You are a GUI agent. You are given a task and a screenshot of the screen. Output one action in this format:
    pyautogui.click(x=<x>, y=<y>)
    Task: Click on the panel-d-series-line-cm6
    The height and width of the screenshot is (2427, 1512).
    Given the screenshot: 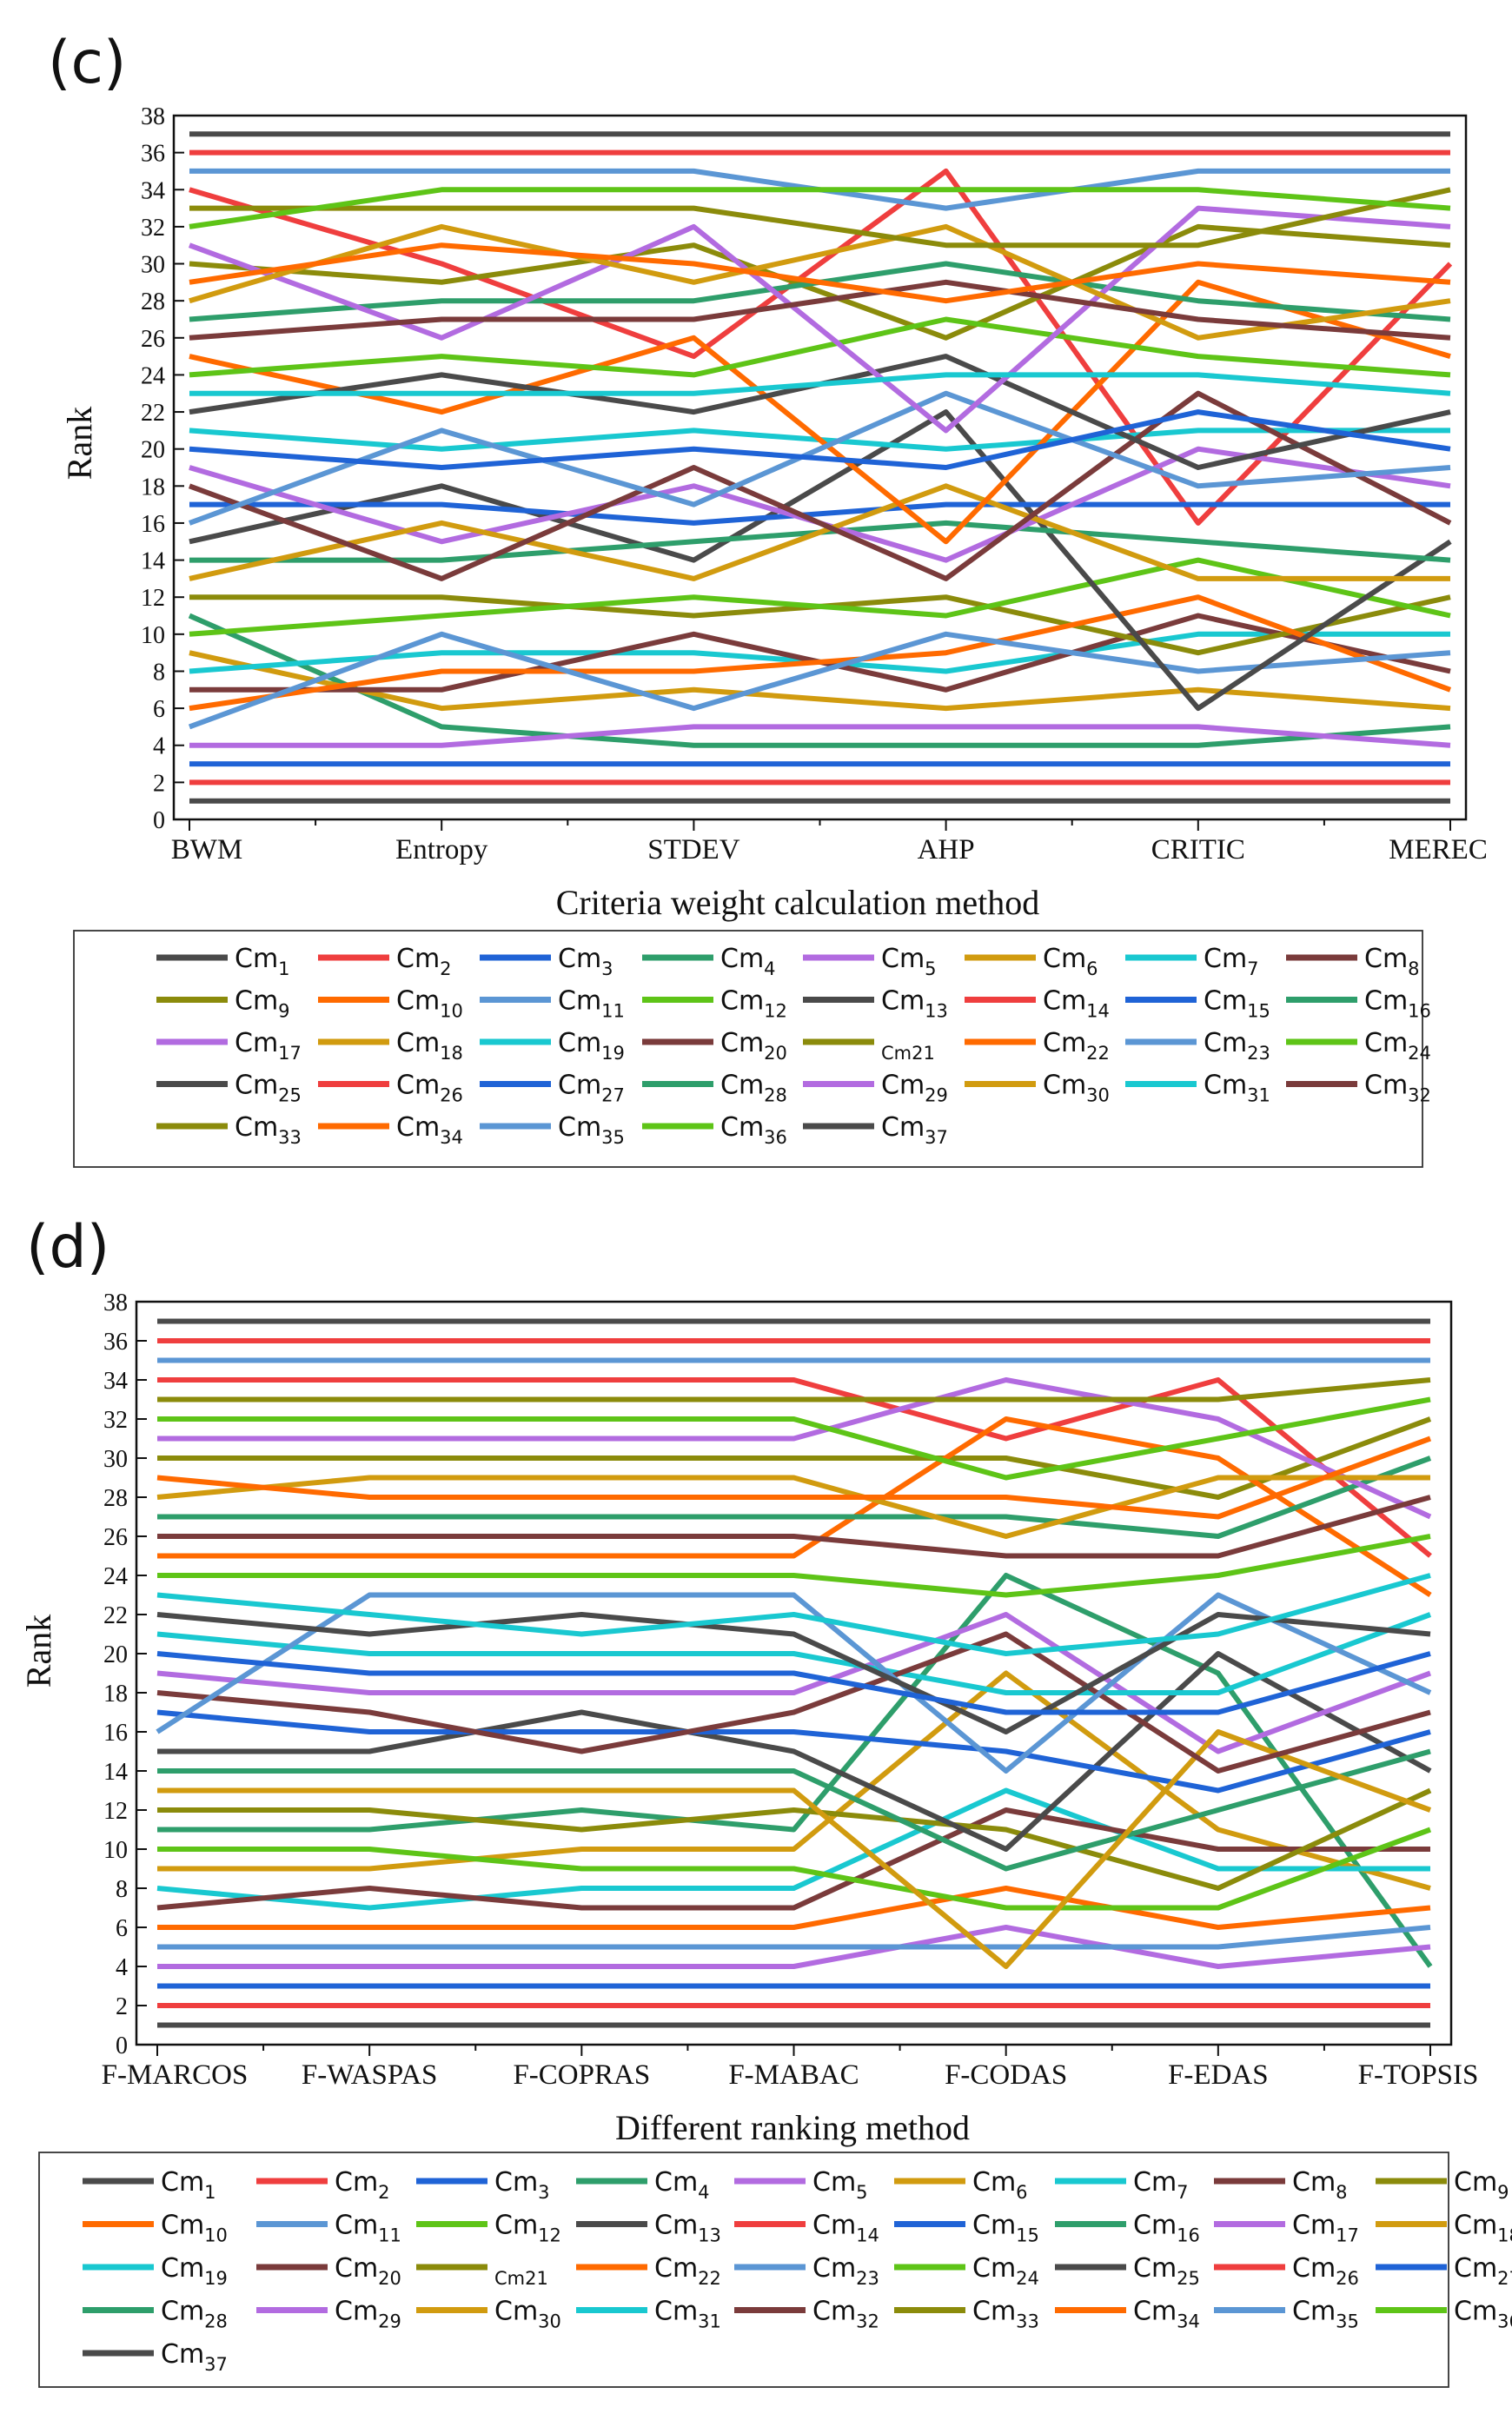 What is the action you would take?
    pyautogui.click(x=794, y=1780)
    